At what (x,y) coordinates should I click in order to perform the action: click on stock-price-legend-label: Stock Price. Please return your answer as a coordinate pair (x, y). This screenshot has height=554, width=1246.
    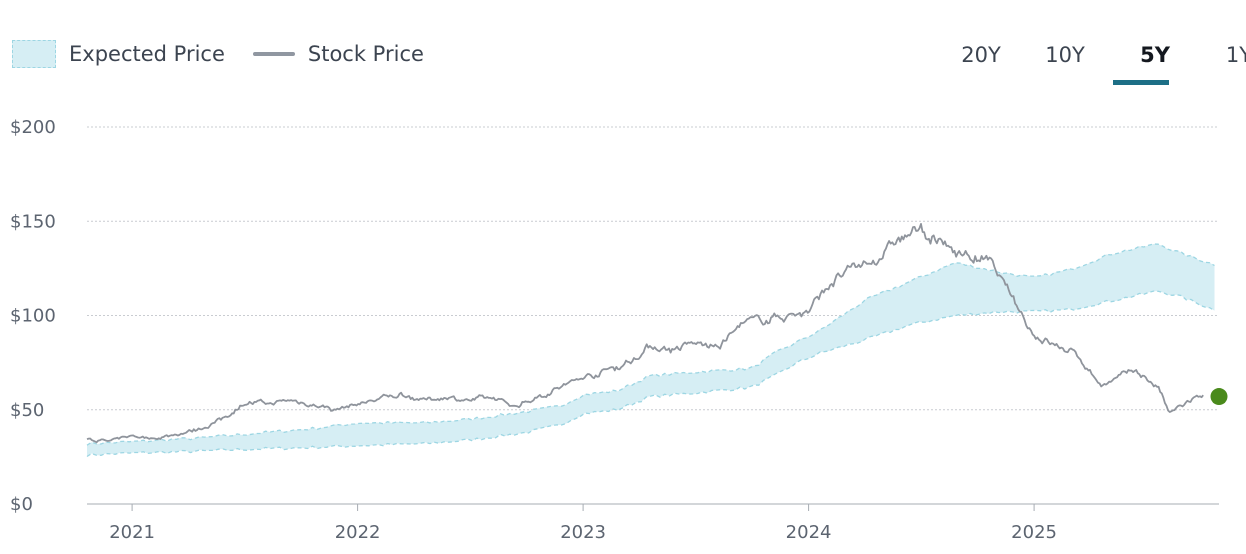
    Looking at the image, I should click on (365, 54).